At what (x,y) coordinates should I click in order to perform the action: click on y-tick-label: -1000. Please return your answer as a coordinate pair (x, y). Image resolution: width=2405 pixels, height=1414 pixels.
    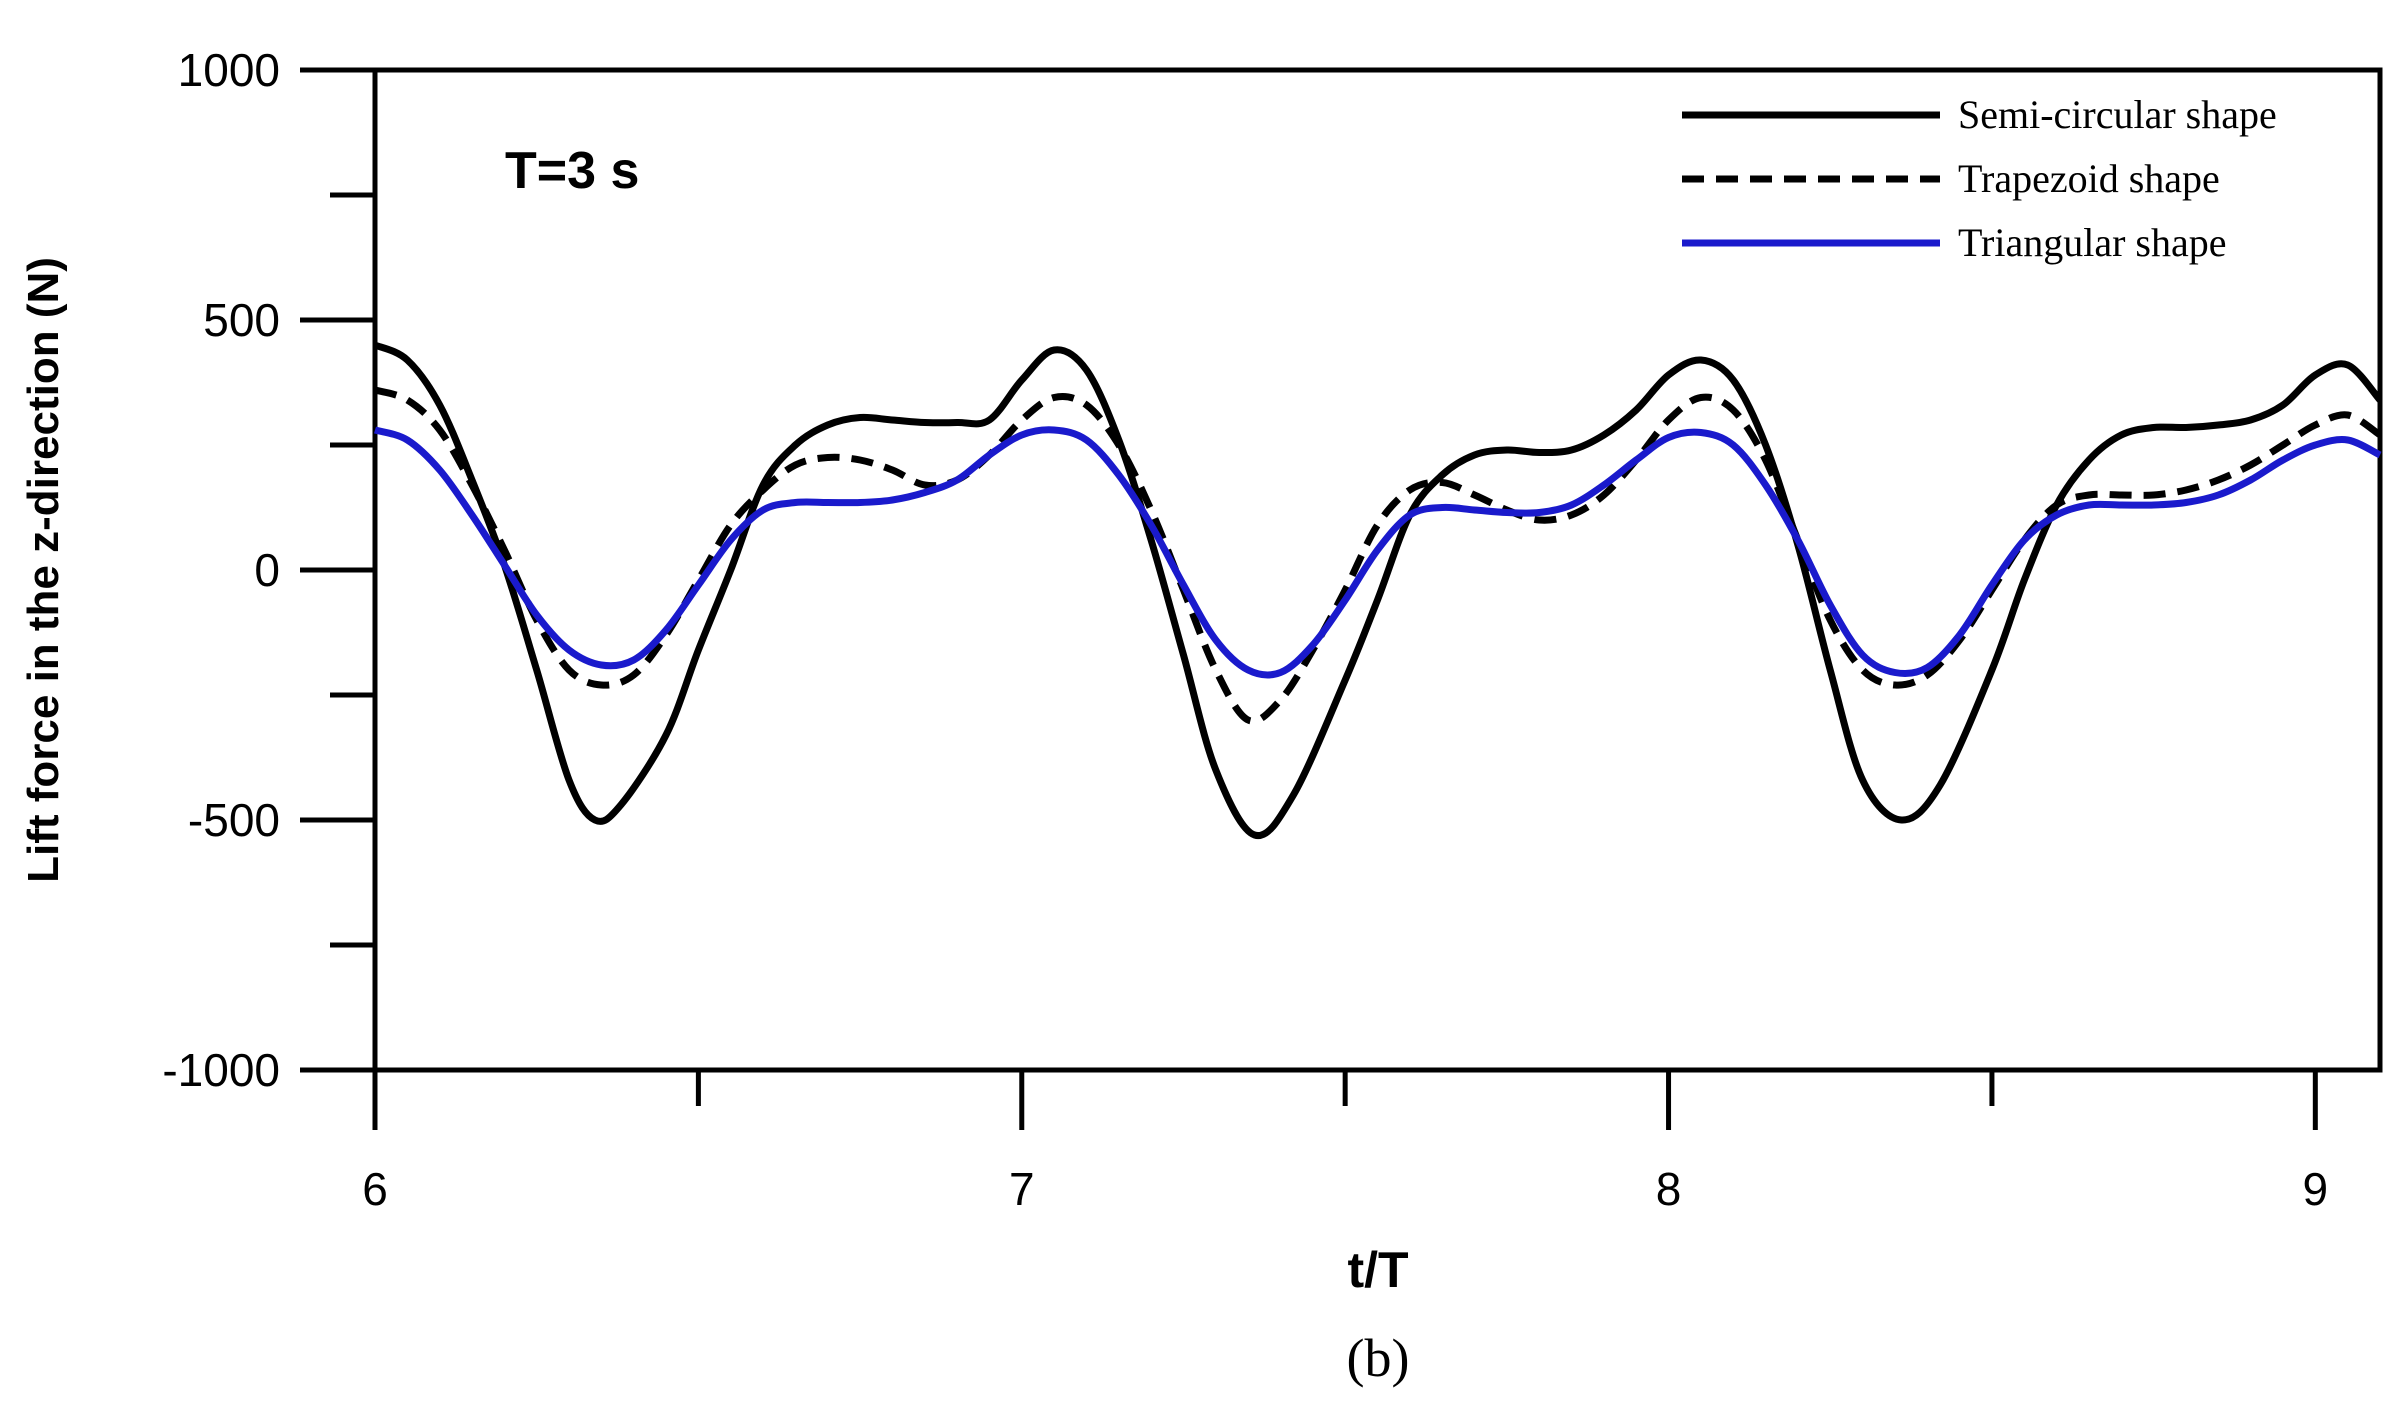
    Looking at the image, I should click on (221, 1070).